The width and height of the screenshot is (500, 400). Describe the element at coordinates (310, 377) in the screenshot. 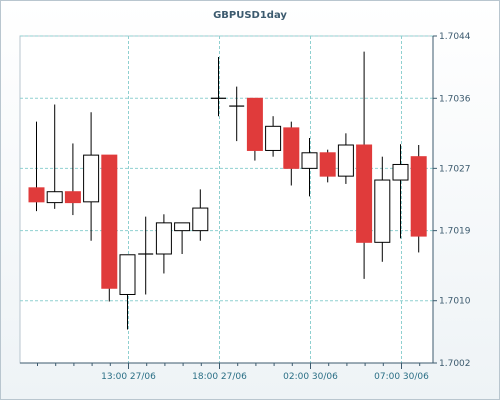

I see `x-tick-label: 02:00 30/06` at that location.